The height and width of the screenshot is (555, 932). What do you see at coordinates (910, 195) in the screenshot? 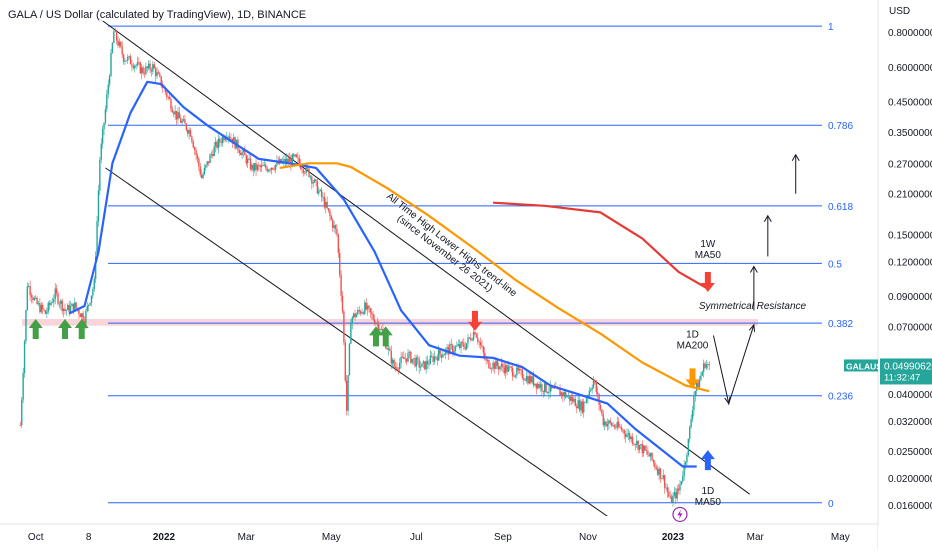
I see `y-tick-label: 0.21000000` at bounding box center [910, 195].